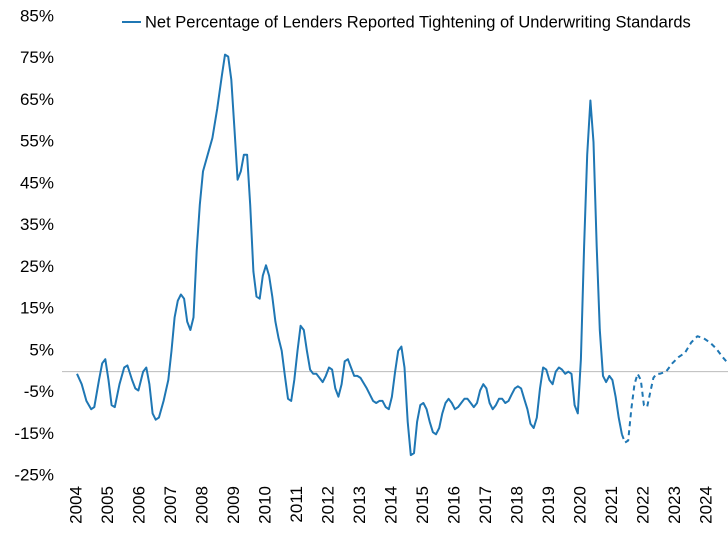 This screenshot has width=728, height=536. I want to click on y-tick-label: 85%, so click(37, 15).